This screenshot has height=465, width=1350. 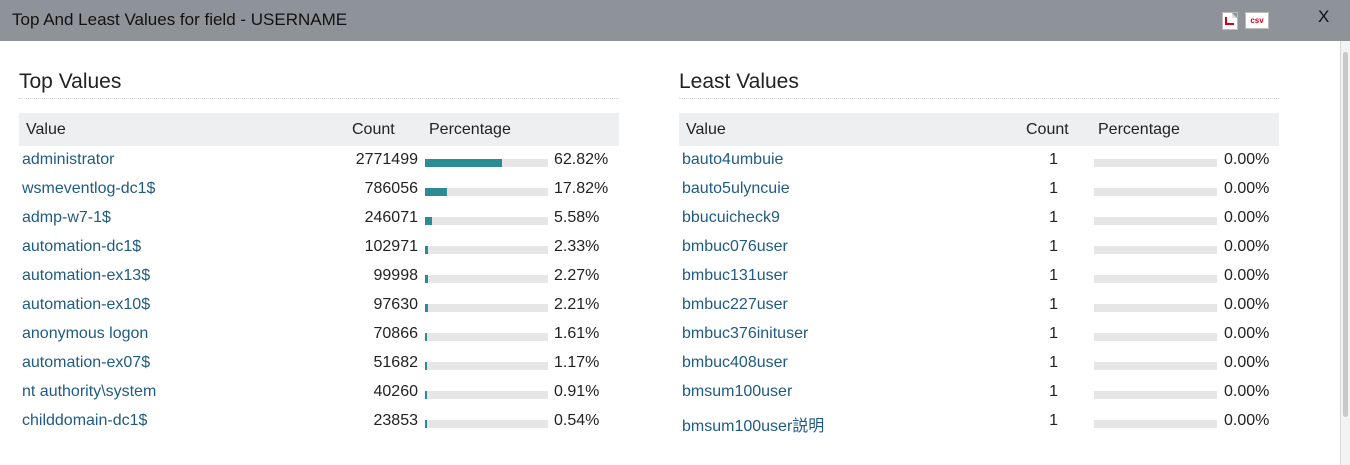 I want to click on pdf-export-icon, so click(x=1230, y=21).